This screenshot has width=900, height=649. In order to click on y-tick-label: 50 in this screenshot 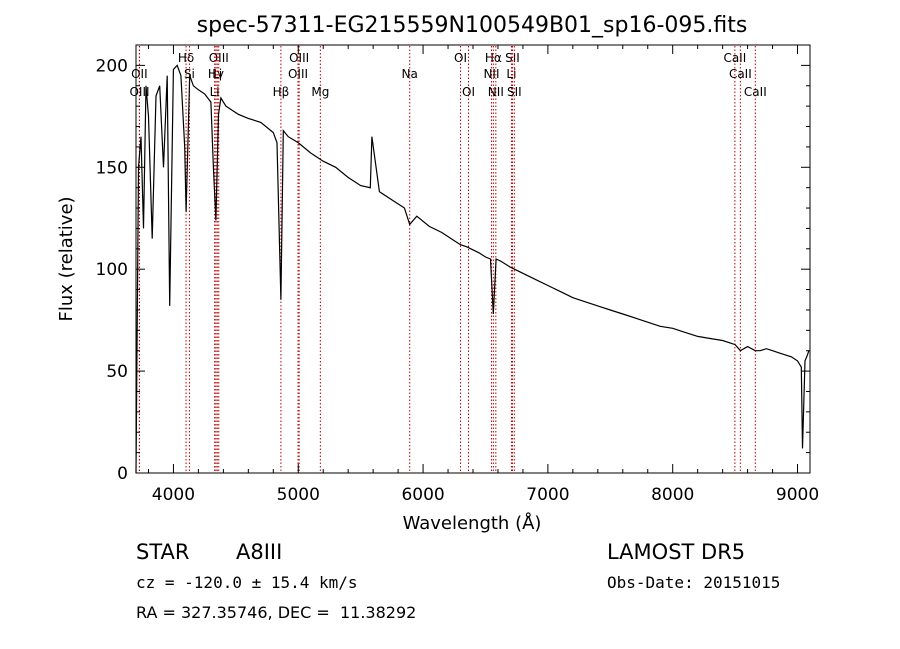, I will do `click(117, 372)`.